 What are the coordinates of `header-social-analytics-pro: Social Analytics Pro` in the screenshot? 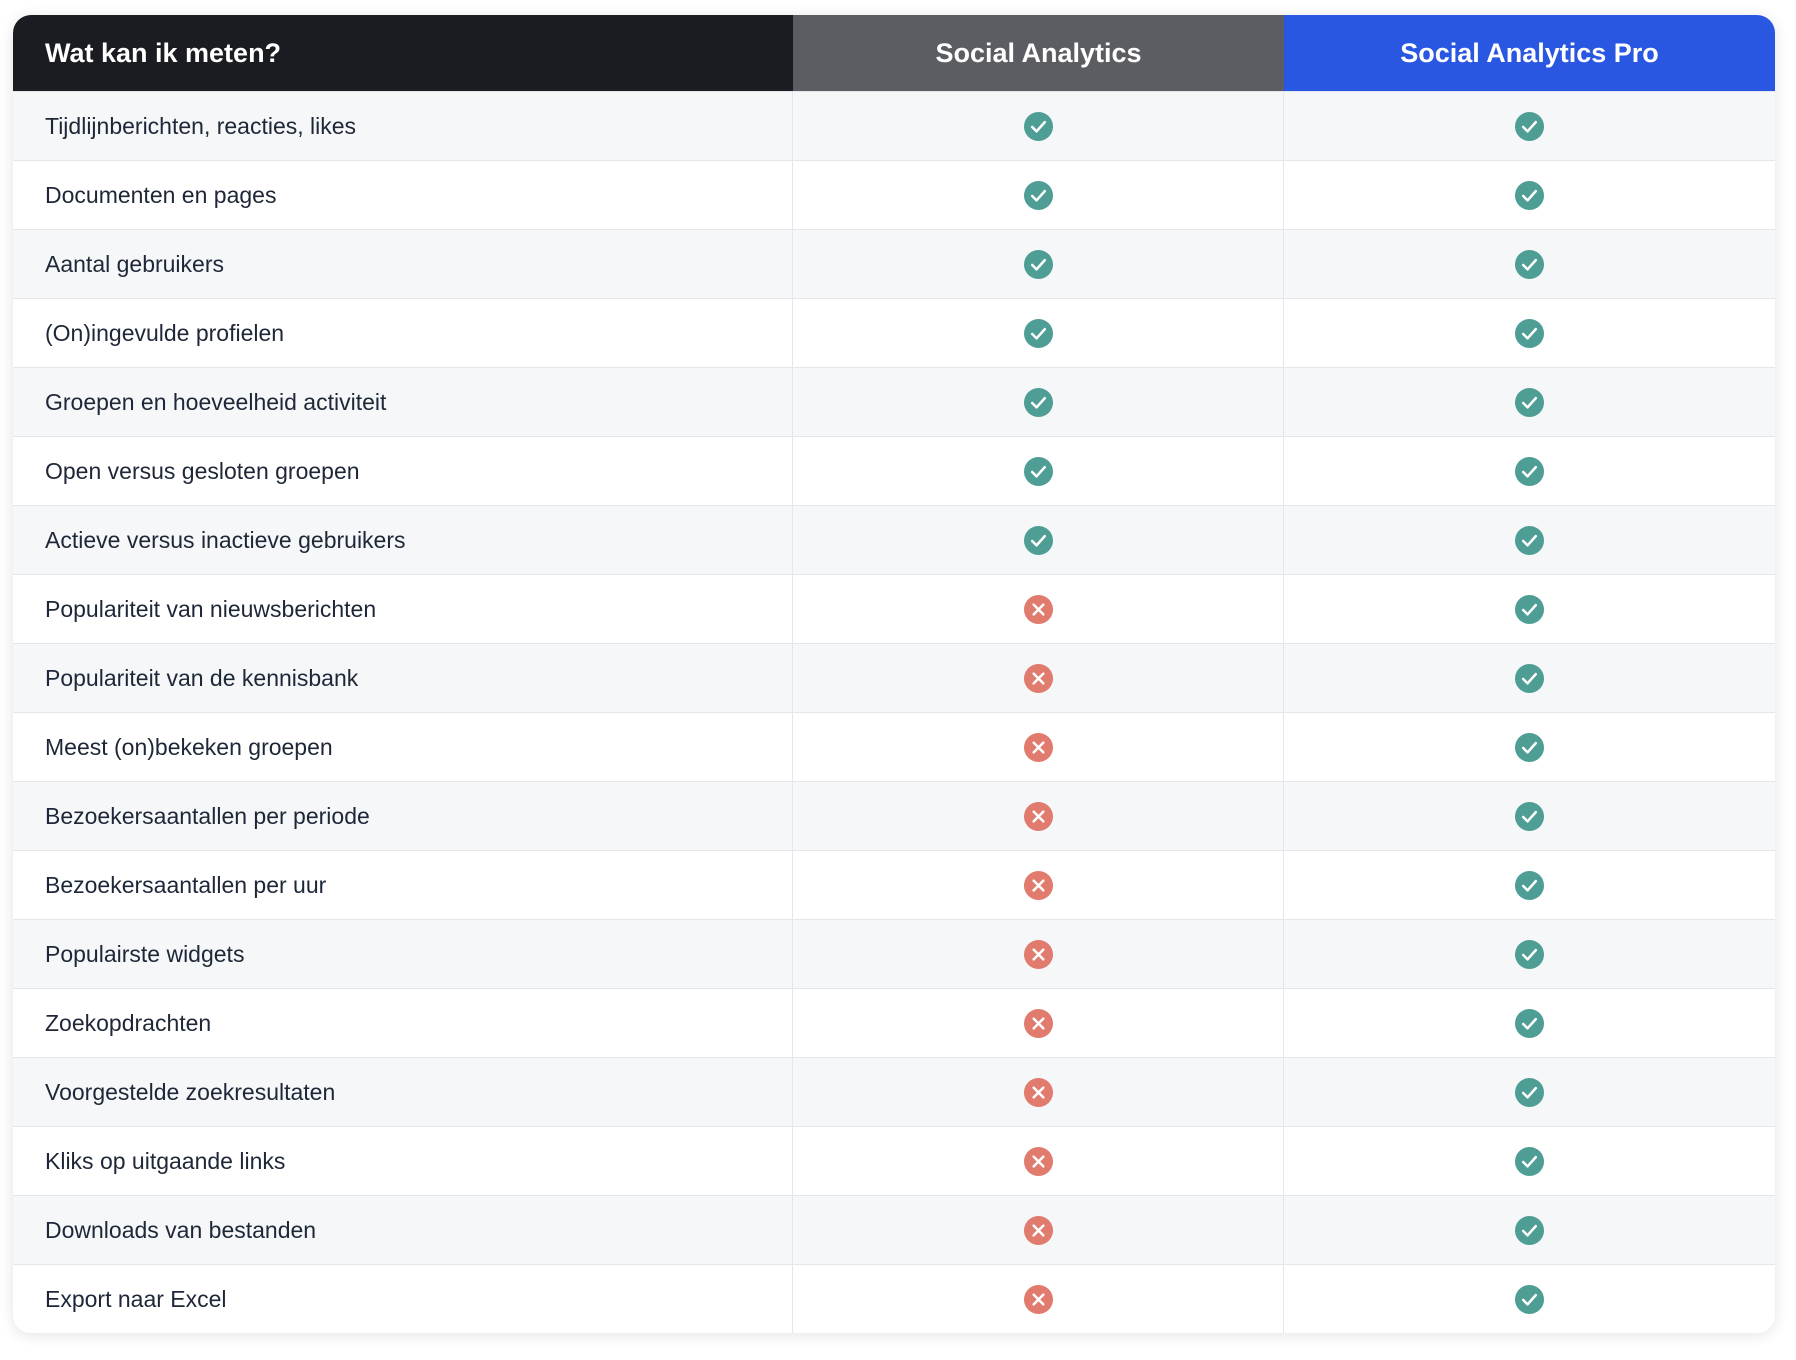 It's located at (1529, 53).